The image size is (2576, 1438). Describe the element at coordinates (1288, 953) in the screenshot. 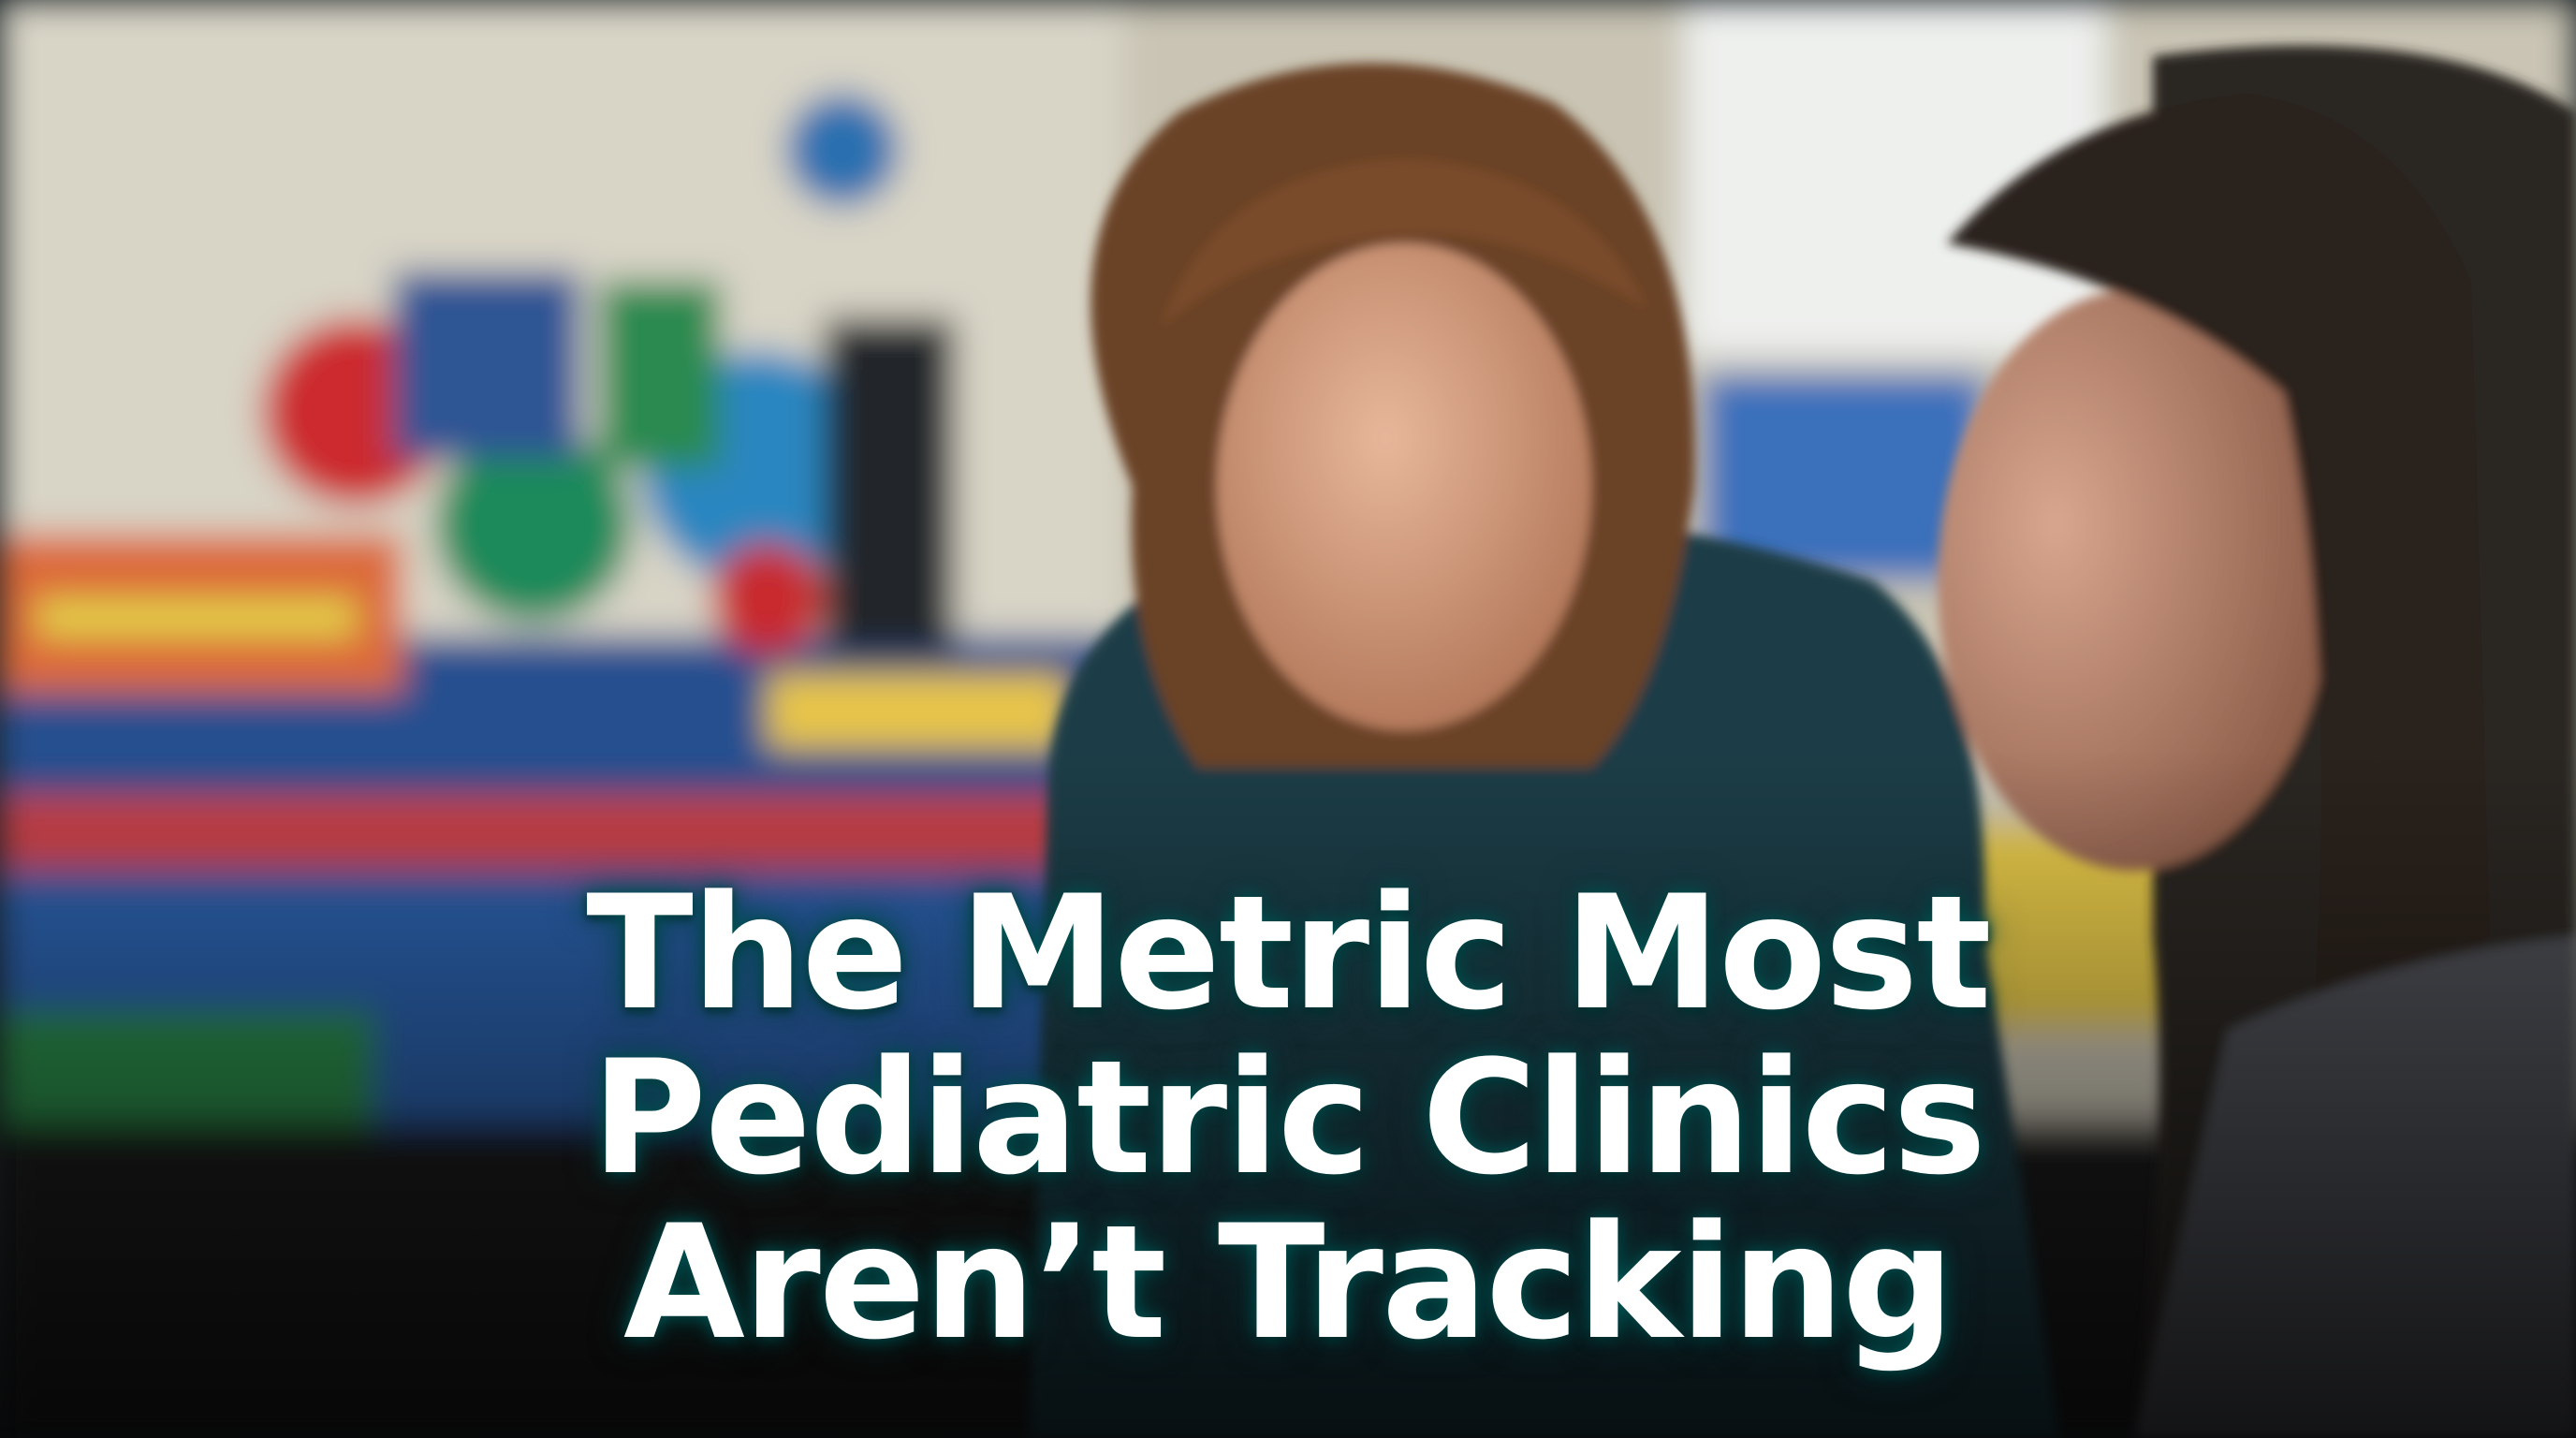

I see `headline-line: The Metric Most` at that location.